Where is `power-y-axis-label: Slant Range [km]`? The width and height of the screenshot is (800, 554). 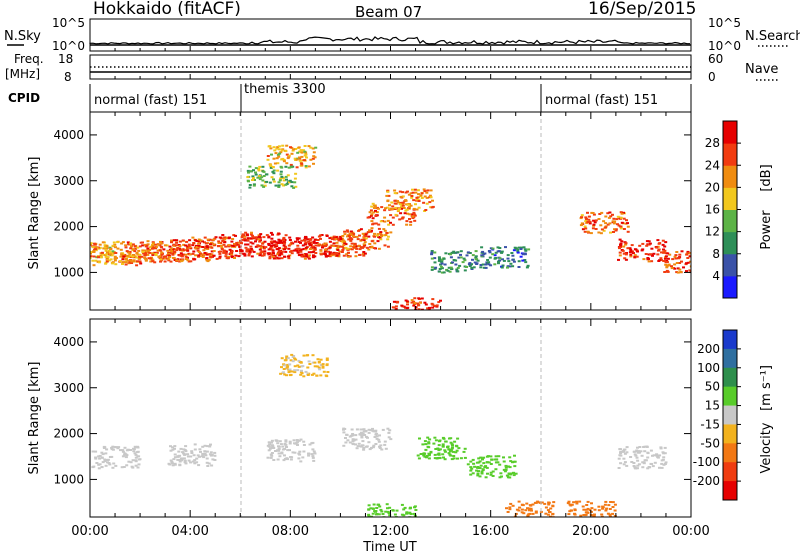
power-y-axis-label: Slant Range [km] is located at coordinates (34, 213).